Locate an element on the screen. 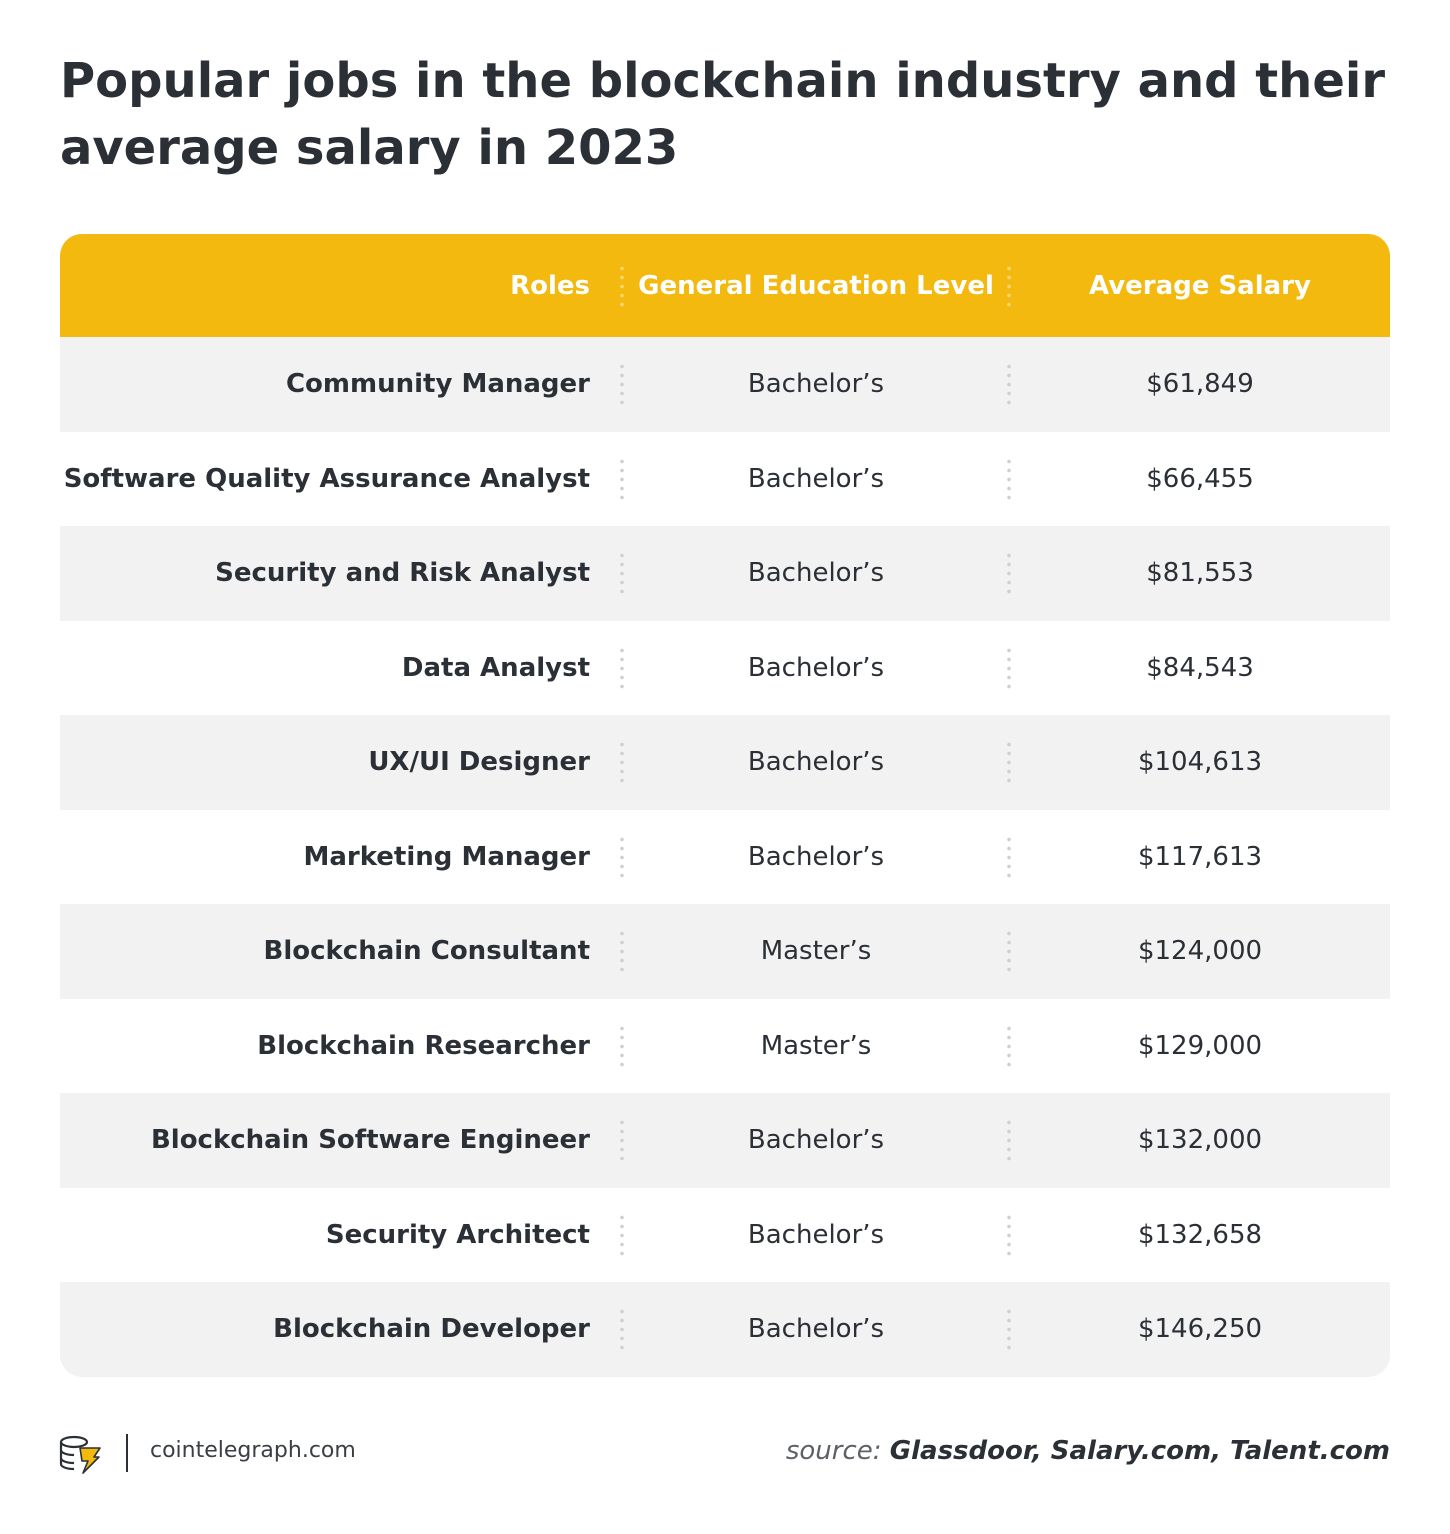 Image resolution: width=1450 pixels, height=1534 pixels. salary-cell: $66,455 is located at coordinates (1200, 478).